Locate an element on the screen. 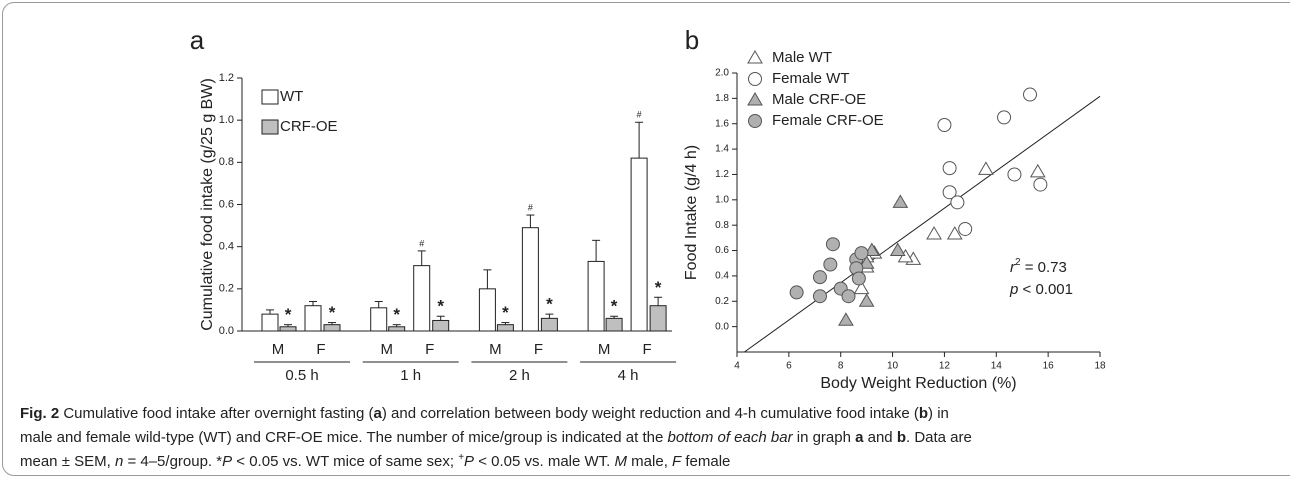  group-label: 4 h is located at coordinates (628, 375).